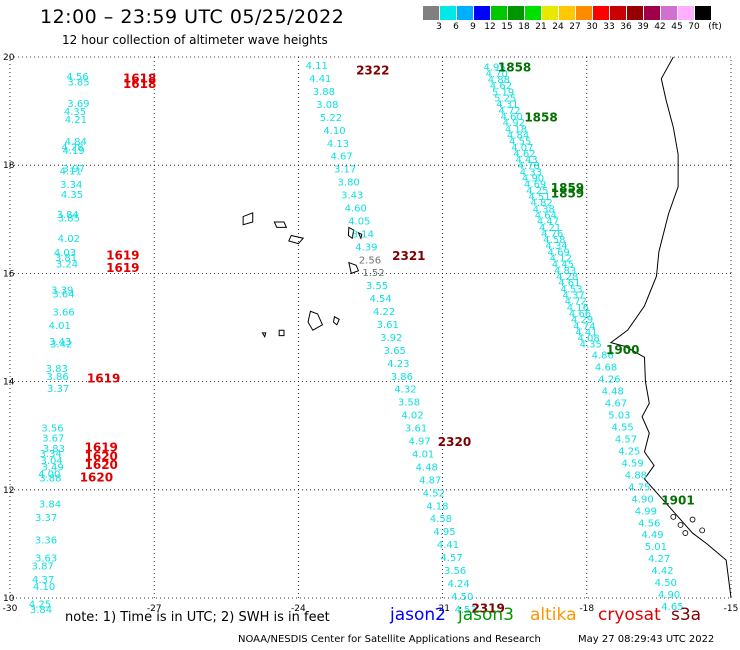 The image size is (740, 650). I want to click on wave-height-label: 4.33, so click(531, 172).